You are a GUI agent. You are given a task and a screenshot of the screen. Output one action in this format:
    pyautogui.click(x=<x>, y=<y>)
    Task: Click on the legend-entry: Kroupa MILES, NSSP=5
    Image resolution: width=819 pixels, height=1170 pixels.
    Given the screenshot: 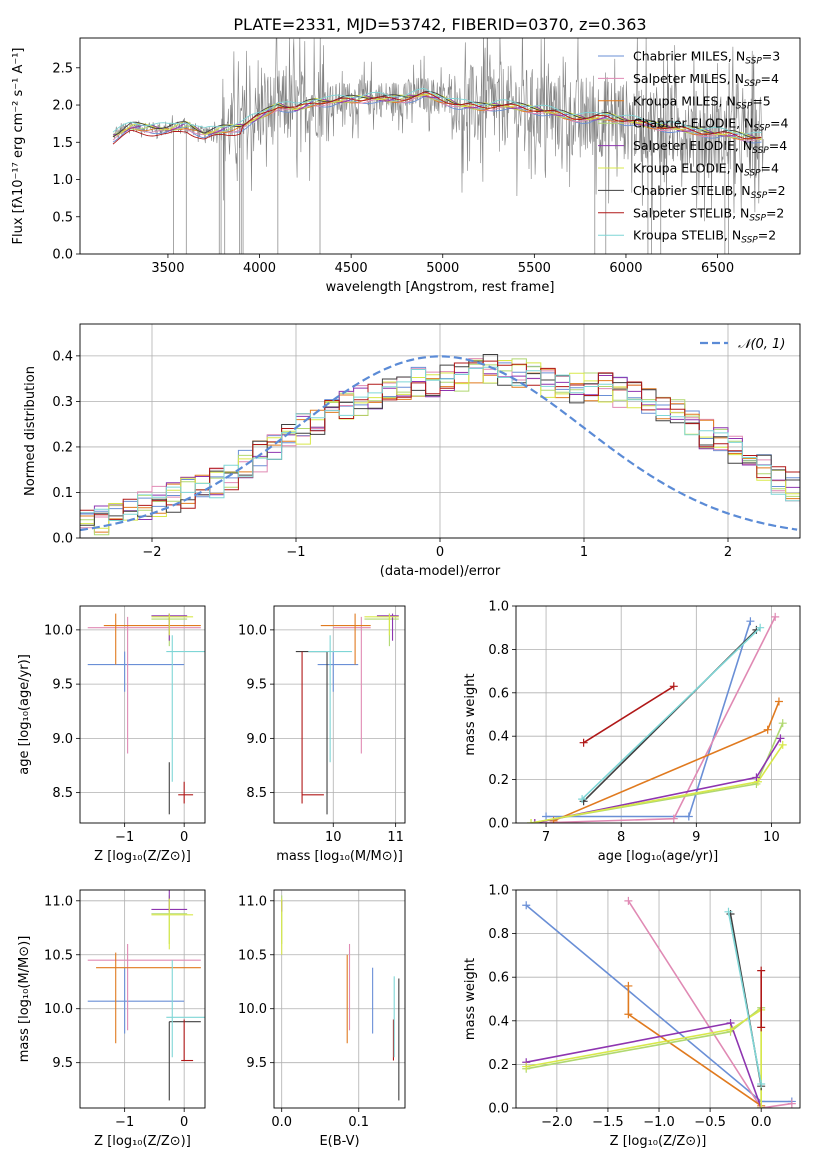 What is the action you would take?
    pyautogui.click(x=702, y=102)
    